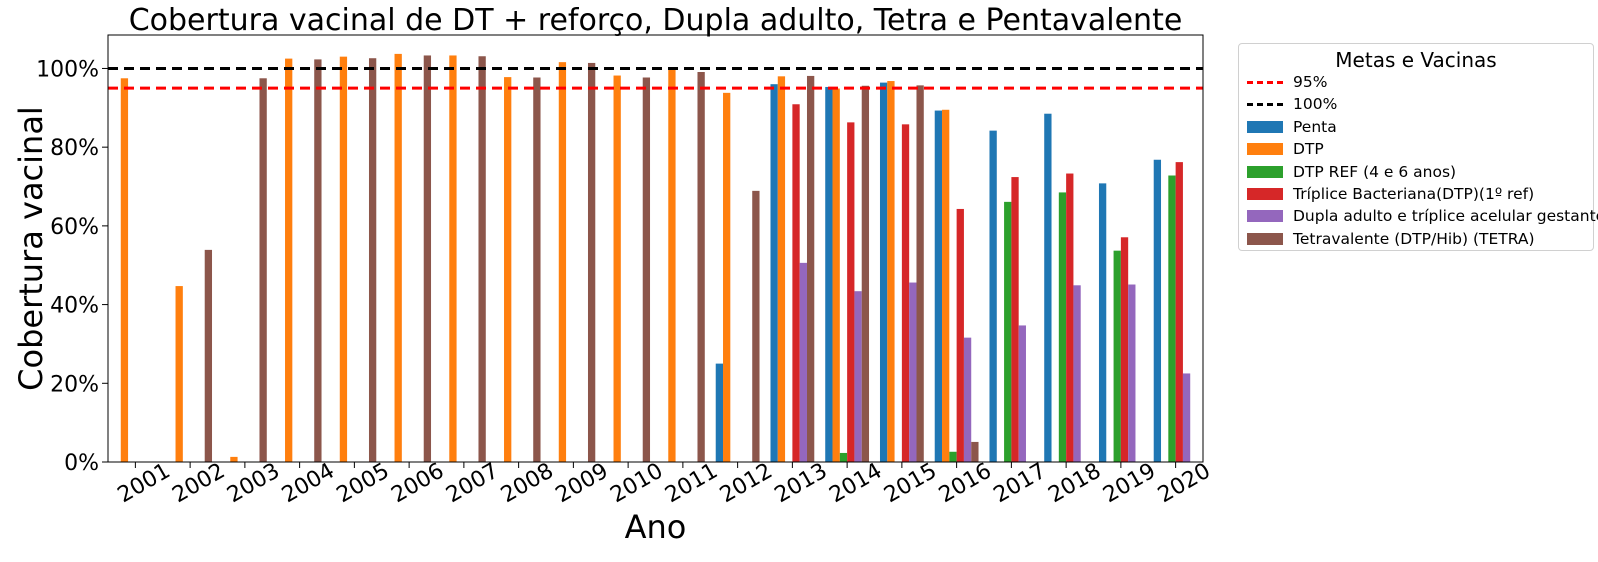 The image size is (1598, 562). Describe the element at coordinates (656, 527) in the screenshot. I see `x-axis-label: Ano` at that location.